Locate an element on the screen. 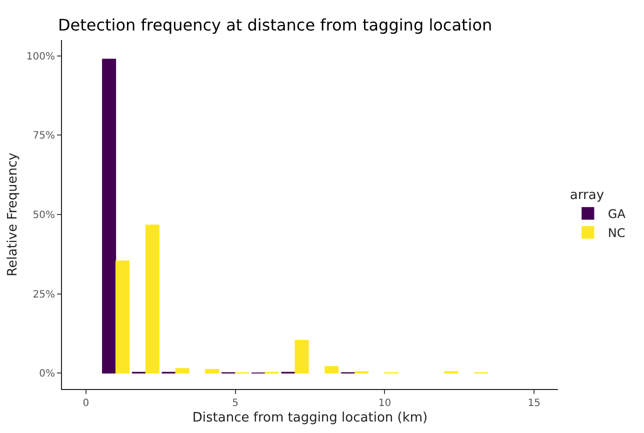 This screenshot has height=433, width=644. x-tick-label: 10 is located at coordinates (385, 403).